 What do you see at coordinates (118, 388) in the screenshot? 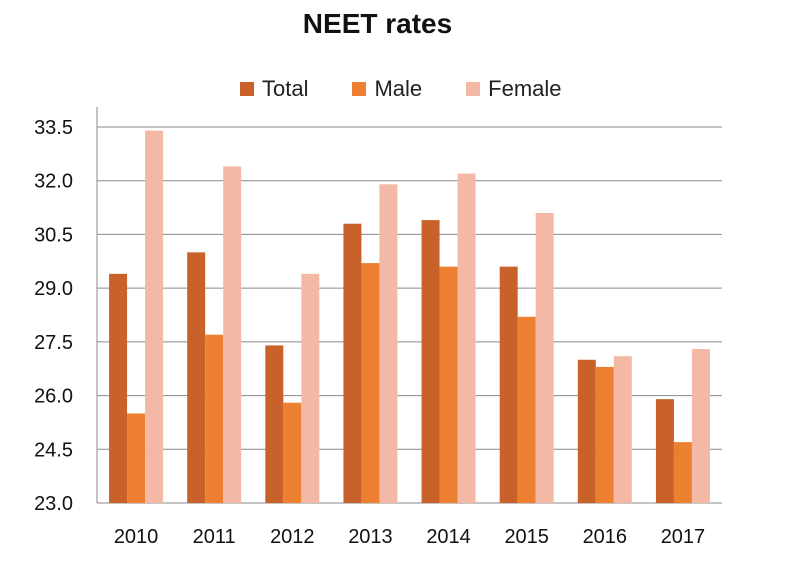
I see `bar-total-2010` at bounding box center [118, 388].